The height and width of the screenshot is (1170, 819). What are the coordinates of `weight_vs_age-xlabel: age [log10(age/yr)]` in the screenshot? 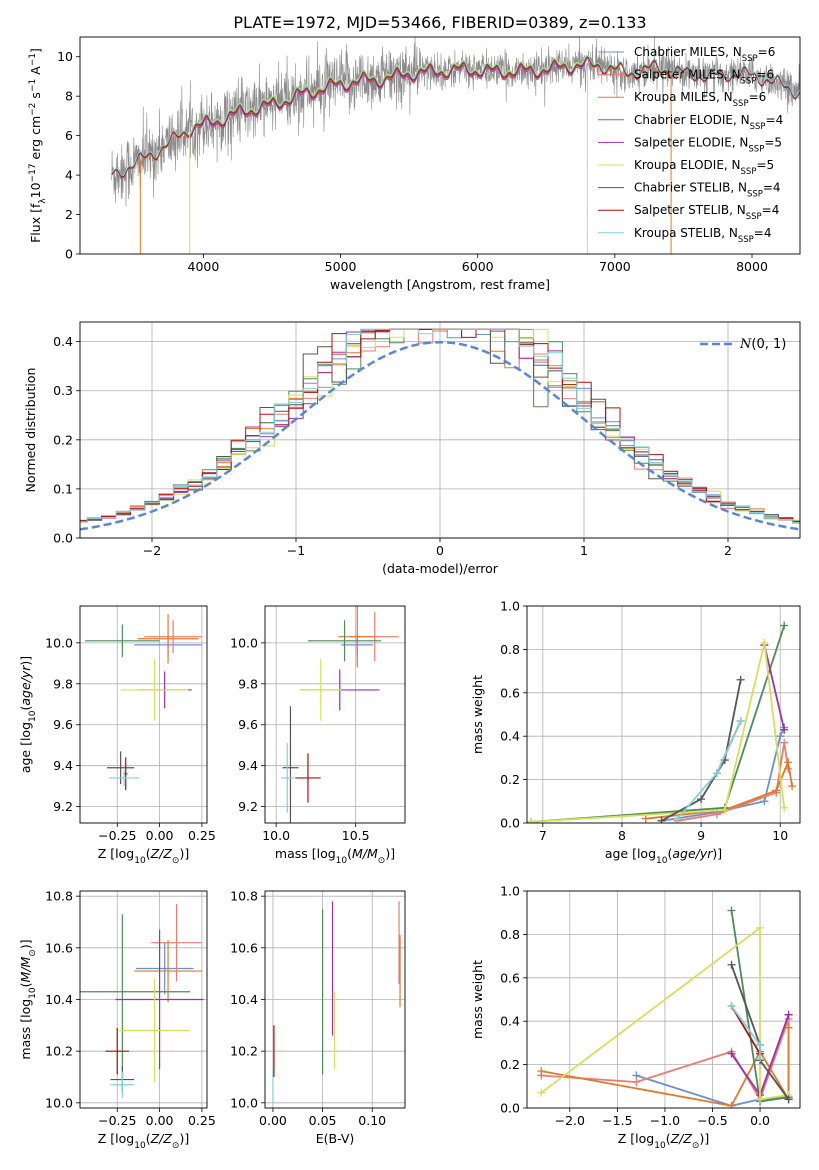 It's located at (663, 856).